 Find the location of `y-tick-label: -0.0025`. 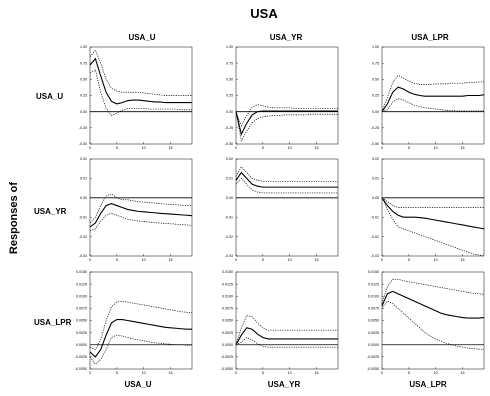

y-tick-label: -0.0025 is located at coordinates (373, 357).